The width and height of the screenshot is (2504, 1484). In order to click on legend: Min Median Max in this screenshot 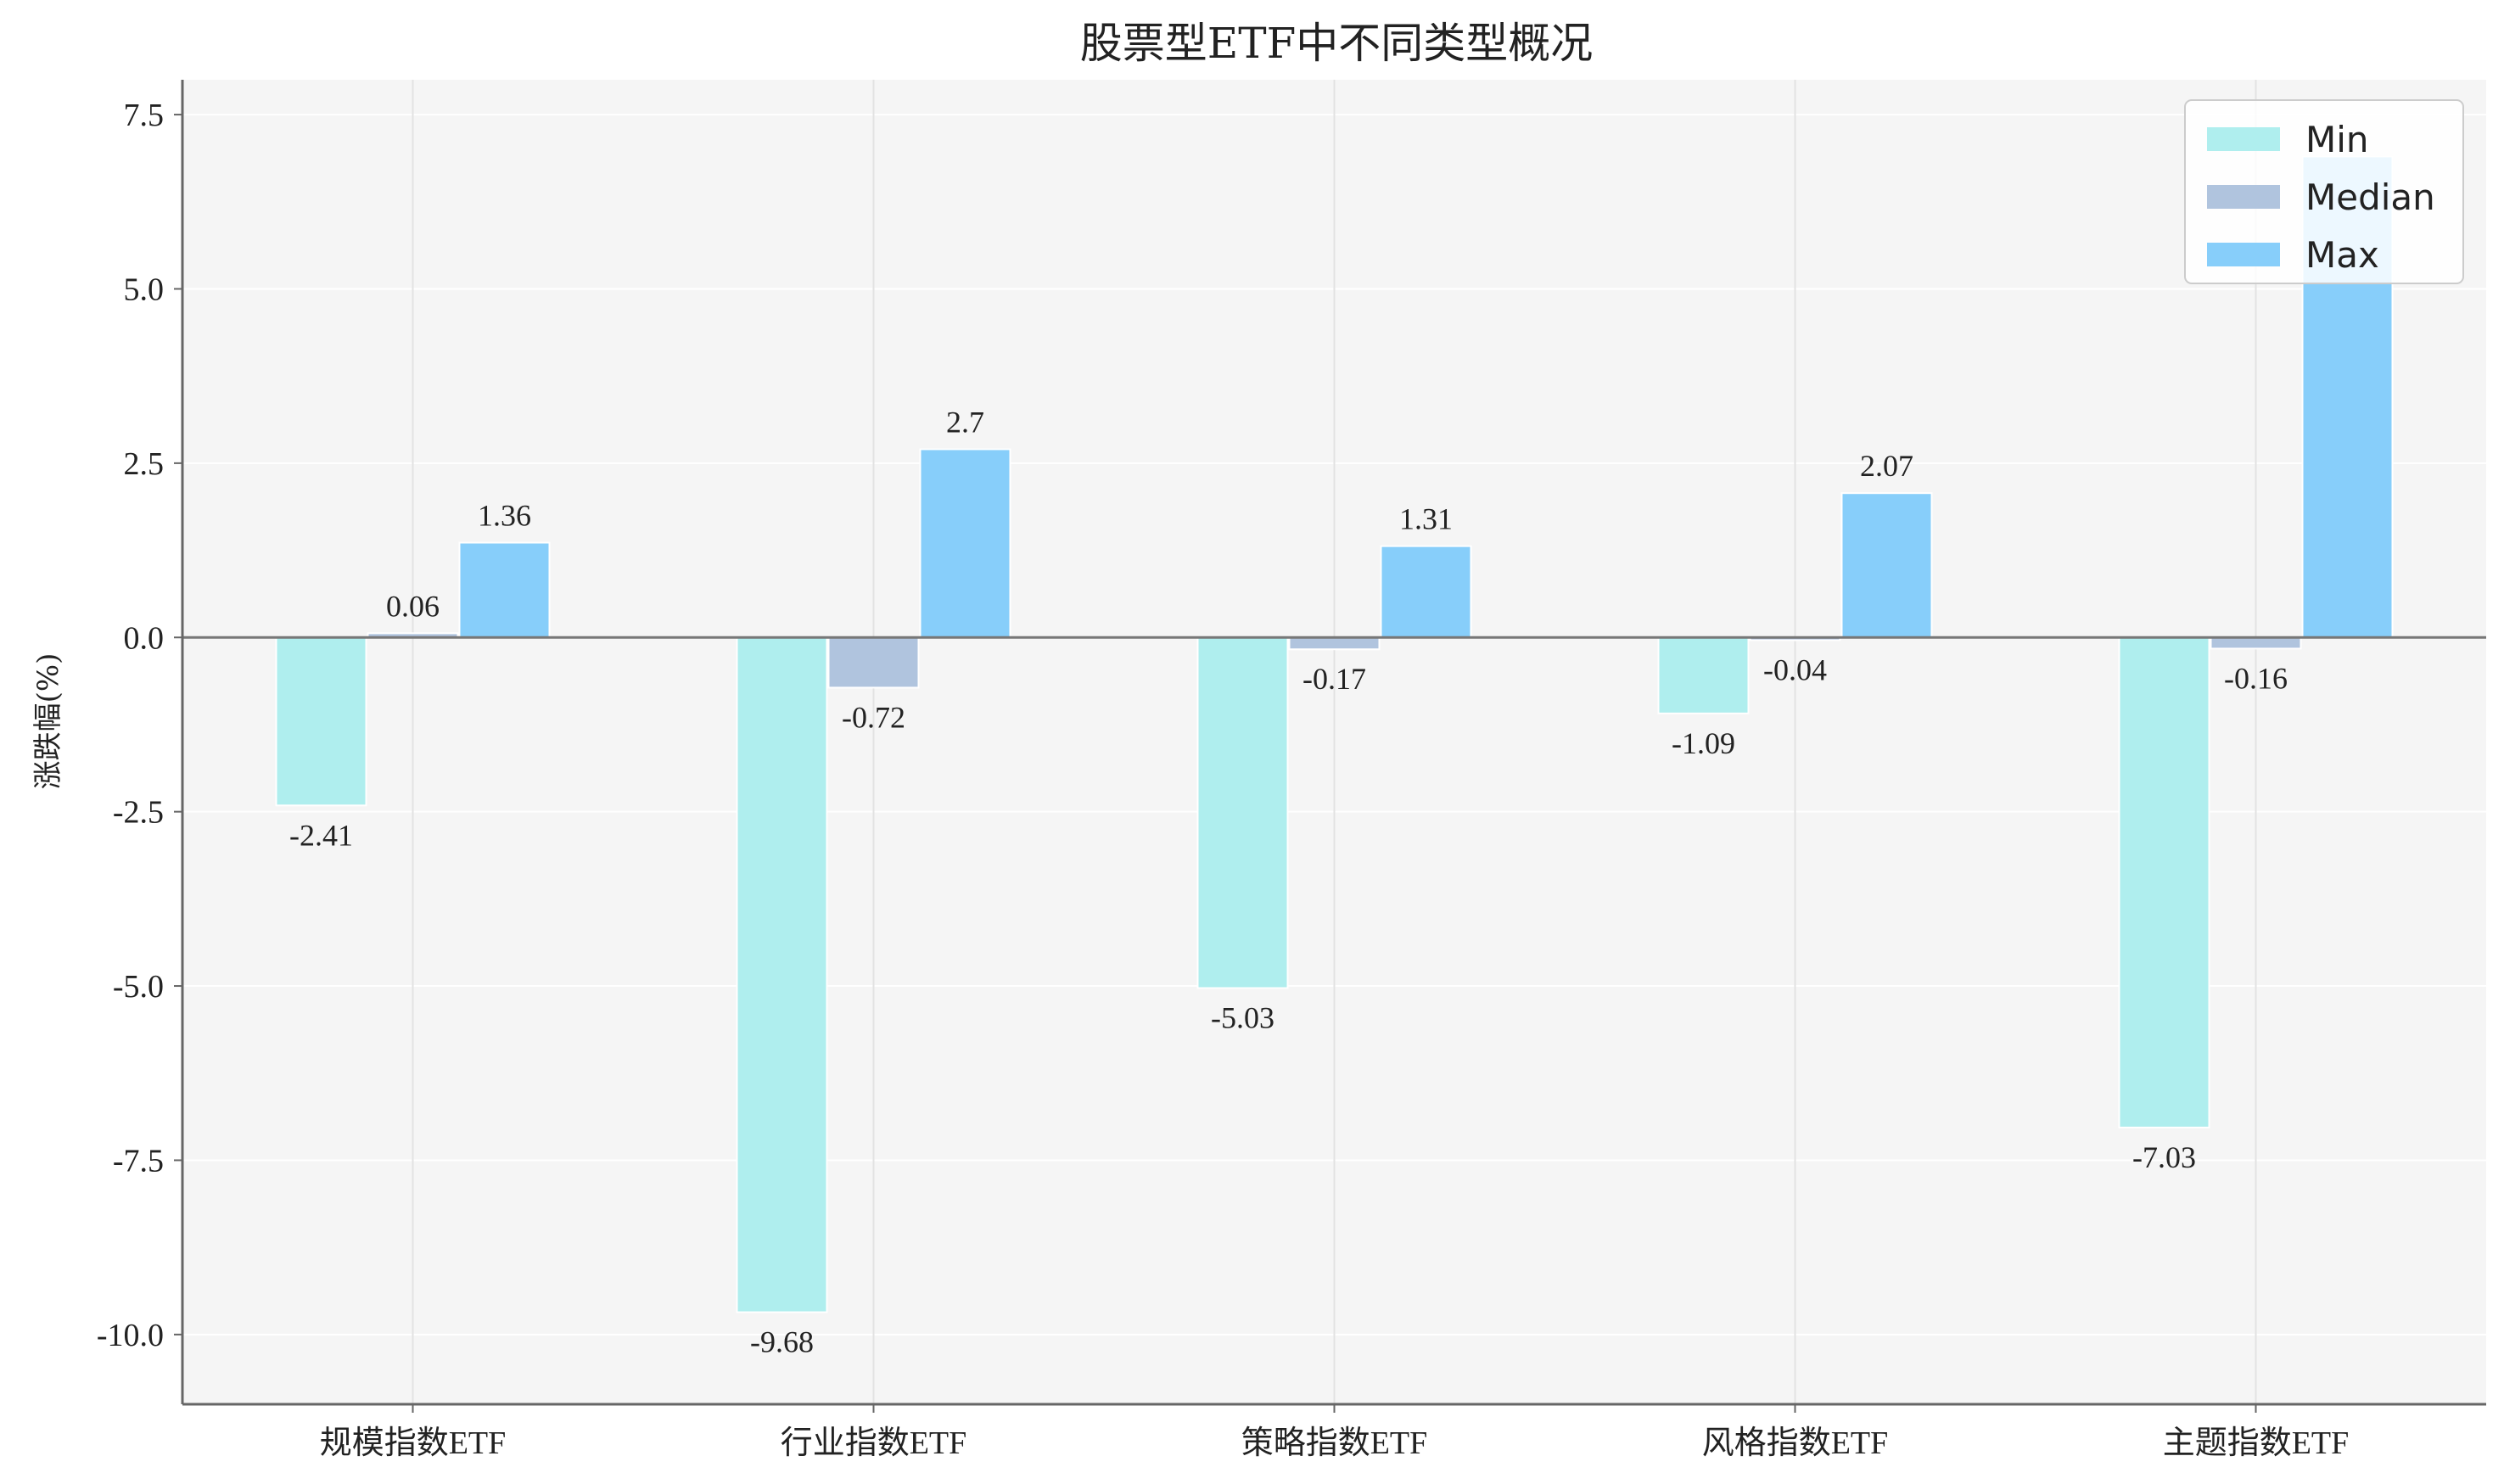, I will do `click(2324, 192)`.